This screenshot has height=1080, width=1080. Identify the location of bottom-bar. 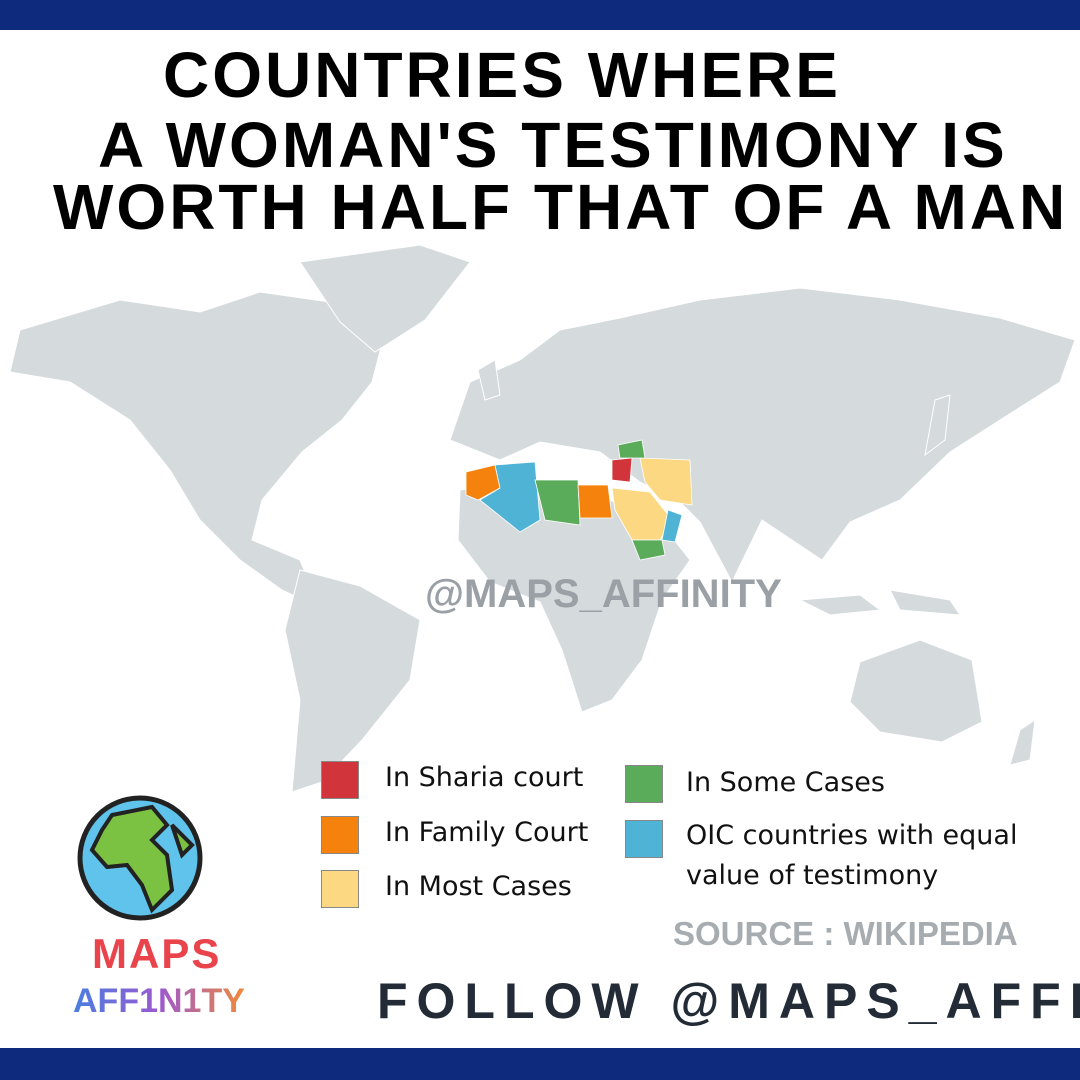
(540, 1064).